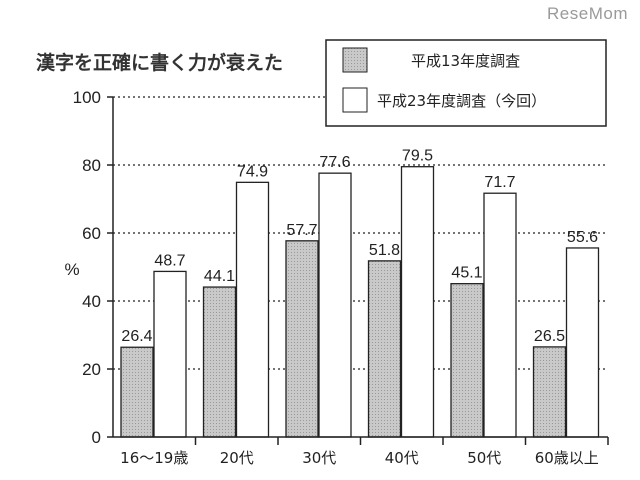 Image resolution: width=640 pixels, height=480 pixels. Describe the element at coordinates (402, 458) in the screenshot. I see `x-category-label: 40代` at that location.